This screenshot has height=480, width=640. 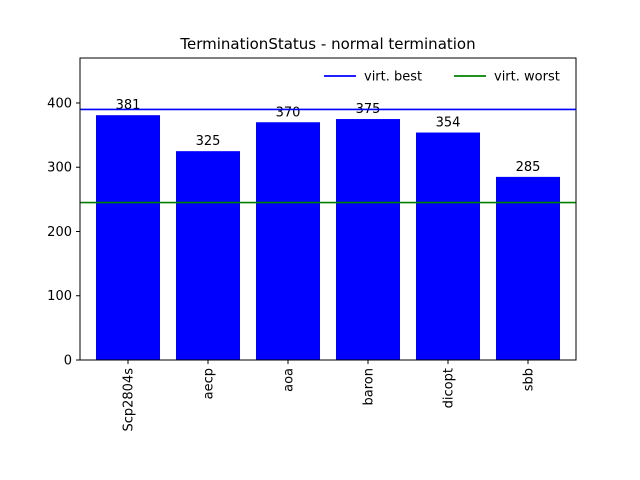 What do you see at coordinates (59, 232) in the screenshot?
I see `y-tick-label: 200` at bounding box center [59, 232].